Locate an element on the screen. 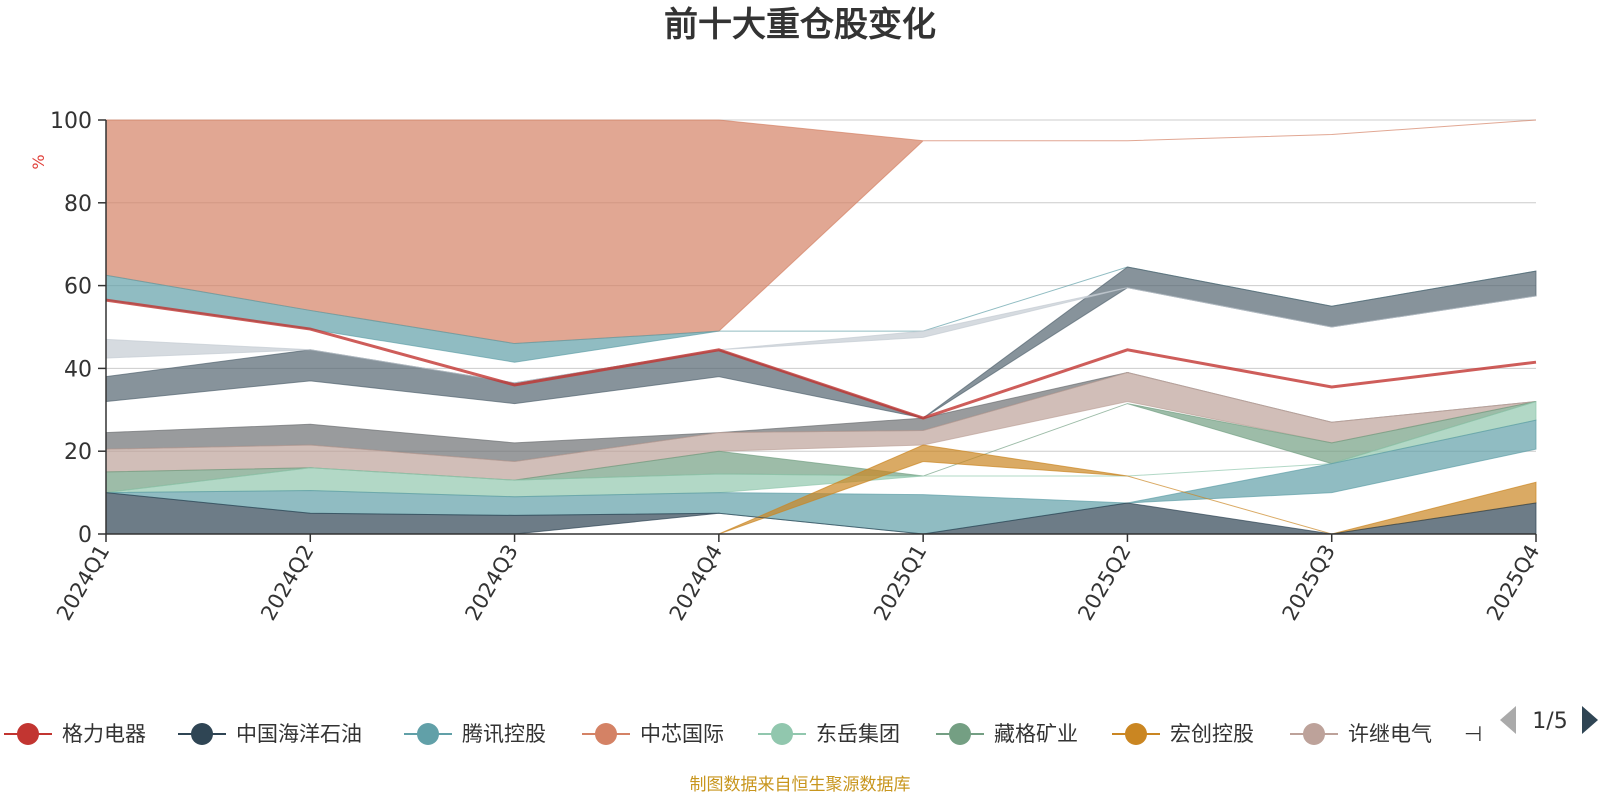 The height and width of the screenshot is (800, 1600). legend-item-label: 腾讯控股 is located at coordinates (504, 734).